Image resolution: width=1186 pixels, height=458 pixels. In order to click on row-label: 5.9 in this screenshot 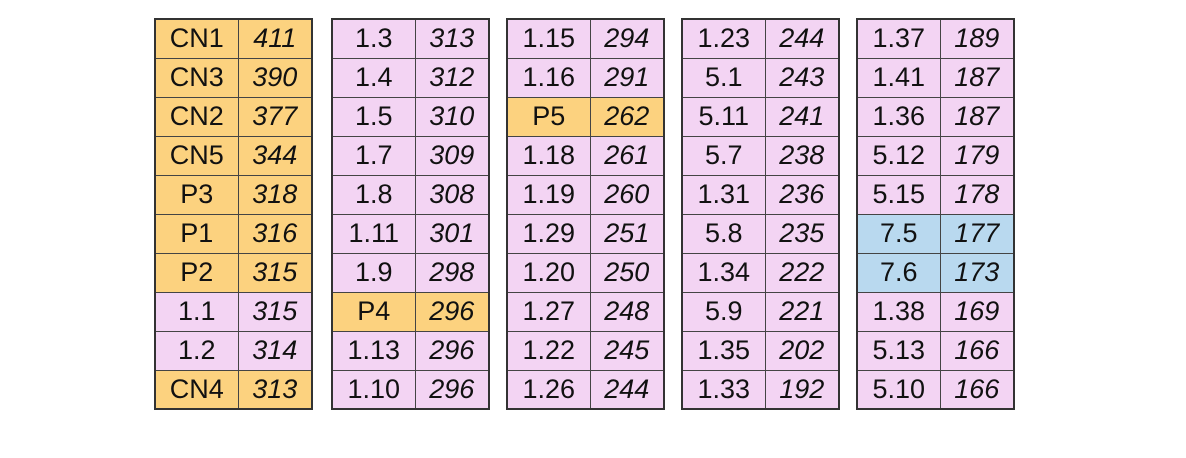, I will do `click(723, 311)`.